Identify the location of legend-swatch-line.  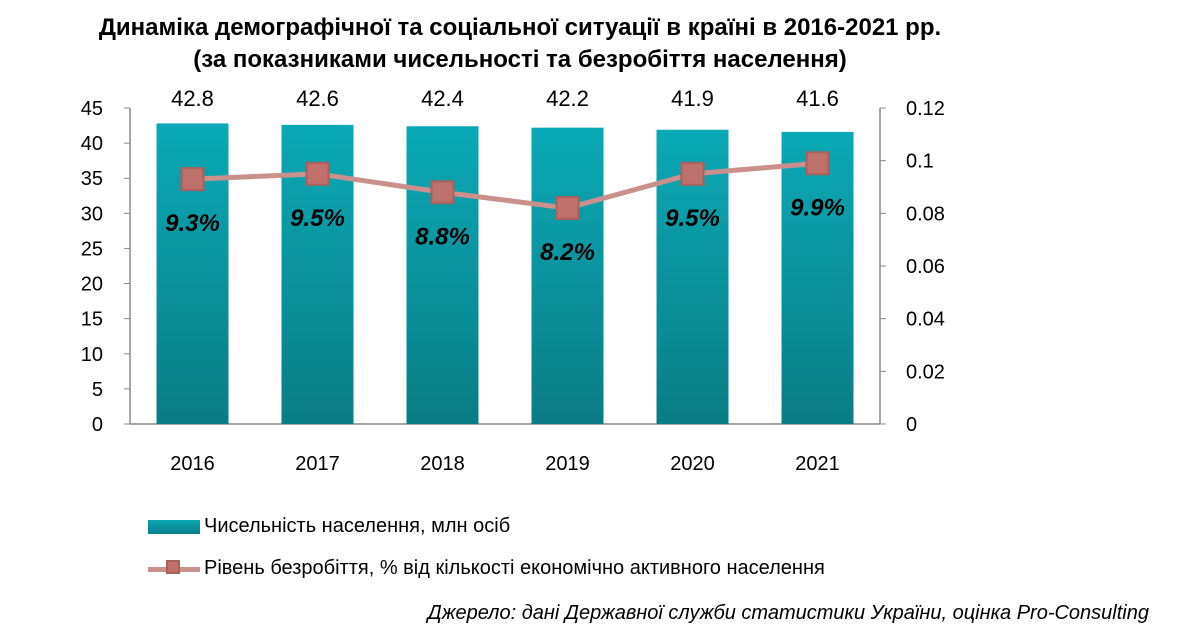
(174, 567).